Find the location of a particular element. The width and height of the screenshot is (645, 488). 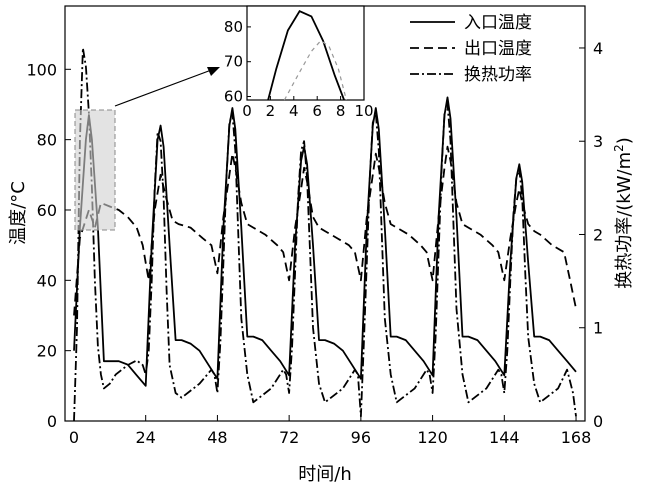

inset-x-tick-label: 2 is located at coordinates (271, 111).